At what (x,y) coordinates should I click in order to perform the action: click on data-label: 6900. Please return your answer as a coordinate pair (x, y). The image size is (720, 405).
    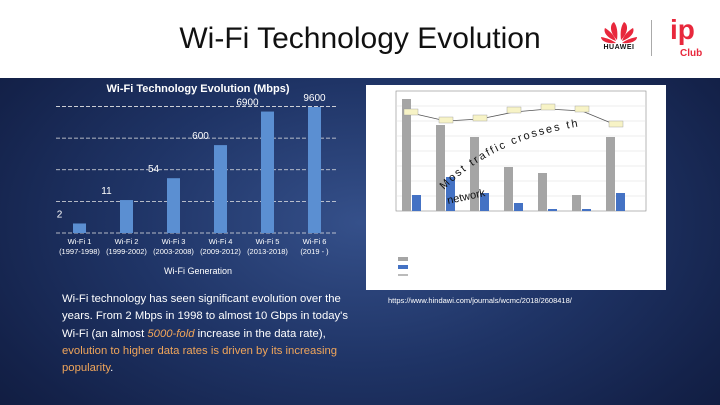
    Looking at the image, I should click on (247, 103).